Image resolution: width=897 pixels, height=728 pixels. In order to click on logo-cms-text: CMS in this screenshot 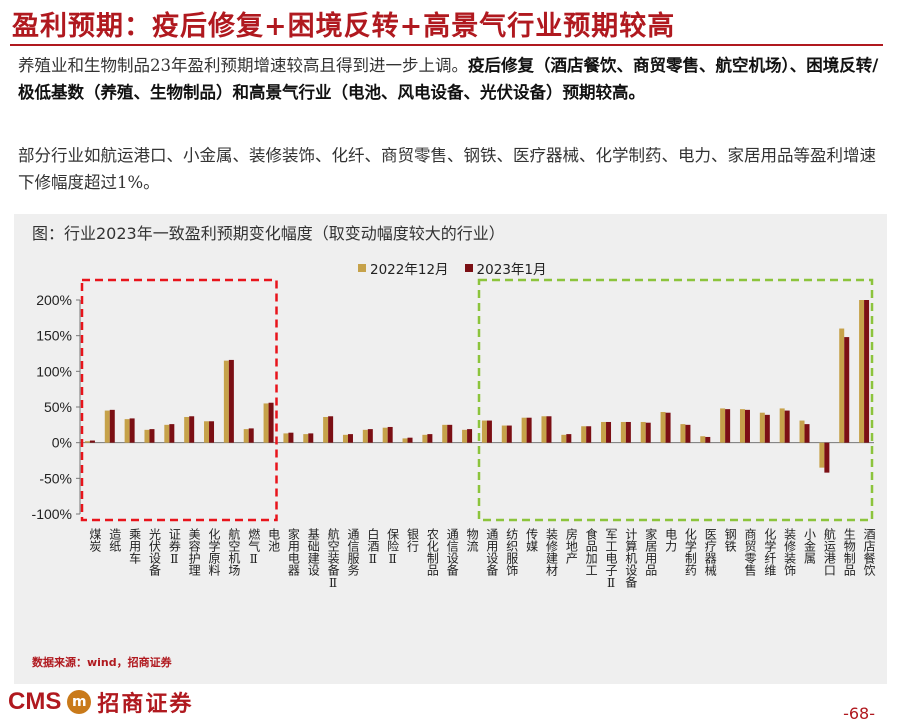, I will do `click(35, 701)`.